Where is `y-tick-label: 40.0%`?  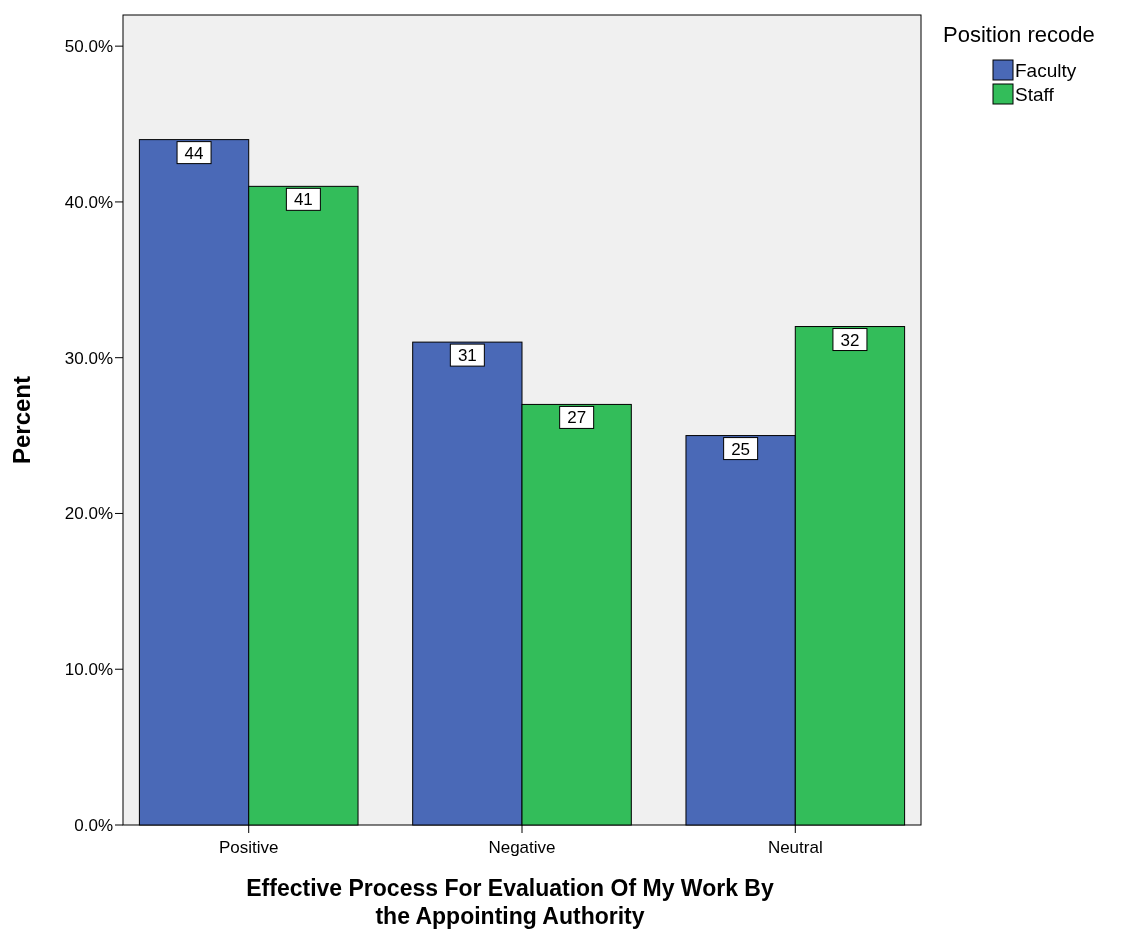 y-tick-label: 40.0% is located at coordinates (88, 202).